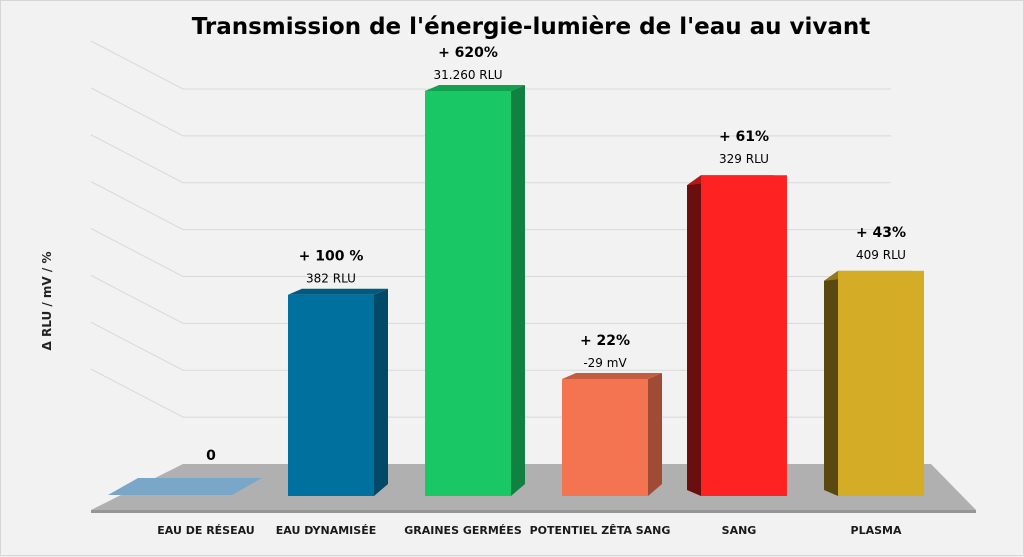  Describe the element at coordinates (475, 88) in the screenshot. I see `bar-2-top` at that location.